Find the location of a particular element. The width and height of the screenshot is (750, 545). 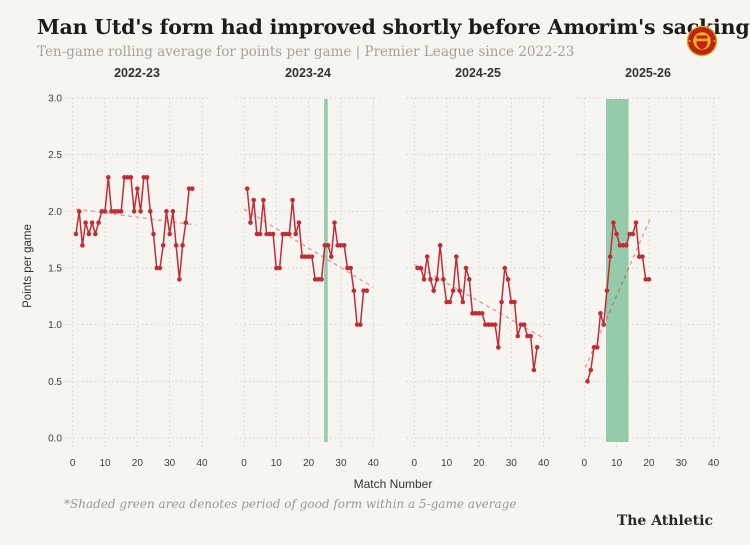

svg-text: 2.5 is located at coordinates (55, 155).